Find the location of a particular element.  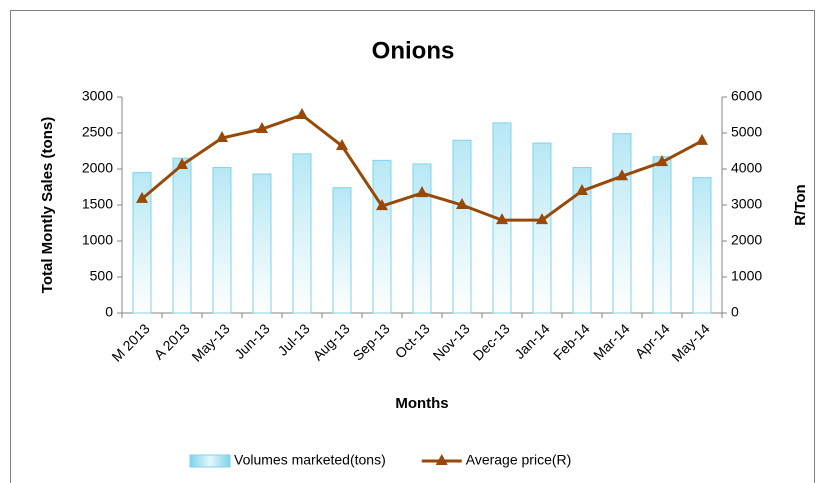

legend-swatch is located at coordinates (210, 461).